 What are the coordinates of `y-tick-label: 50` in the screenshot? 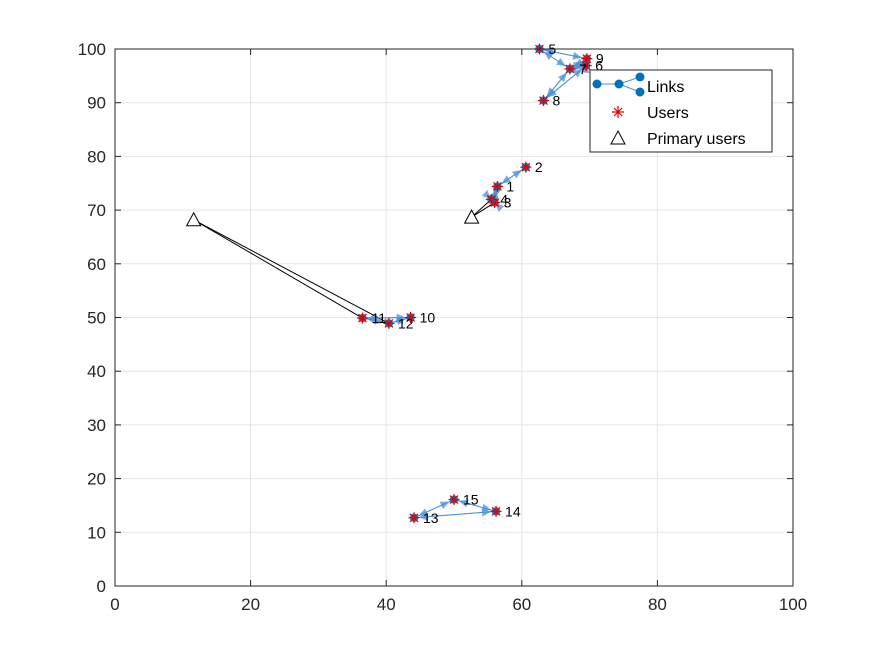 It's located at (96, 318).